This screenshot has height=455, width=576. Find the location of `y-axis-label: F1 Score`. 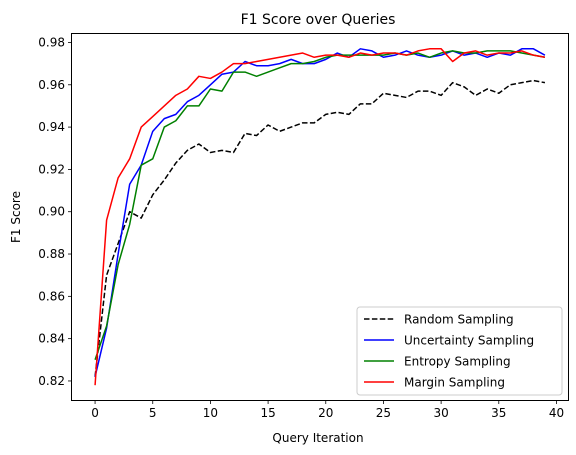

y-axis-label: F1 Score is located at coordinates (16, 217).